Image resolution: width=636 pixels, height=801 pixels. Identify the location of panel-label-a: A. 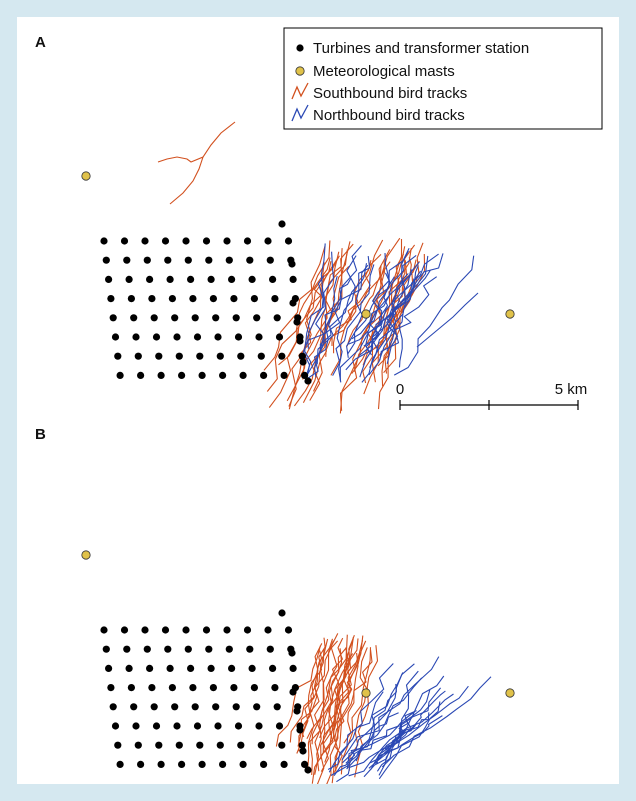
(40, 42).